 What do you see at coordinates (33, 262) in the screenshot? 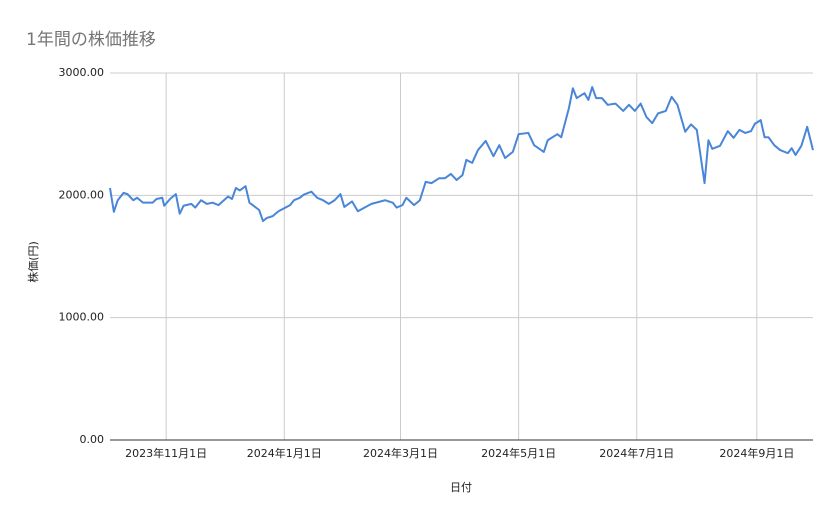
I see `y-axis-label: 株価(円)` at bounding box center [33, 262].